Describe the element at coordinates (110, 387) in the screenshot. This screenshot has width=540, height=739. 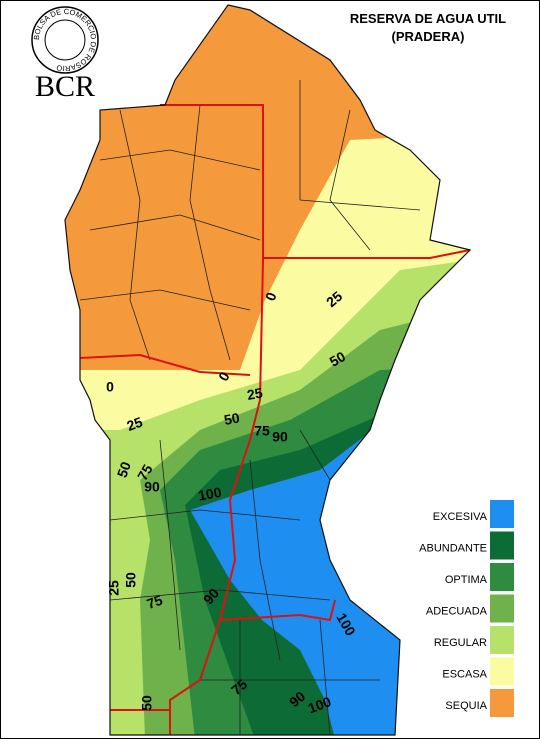
I see `contour-label: 0` at that location.